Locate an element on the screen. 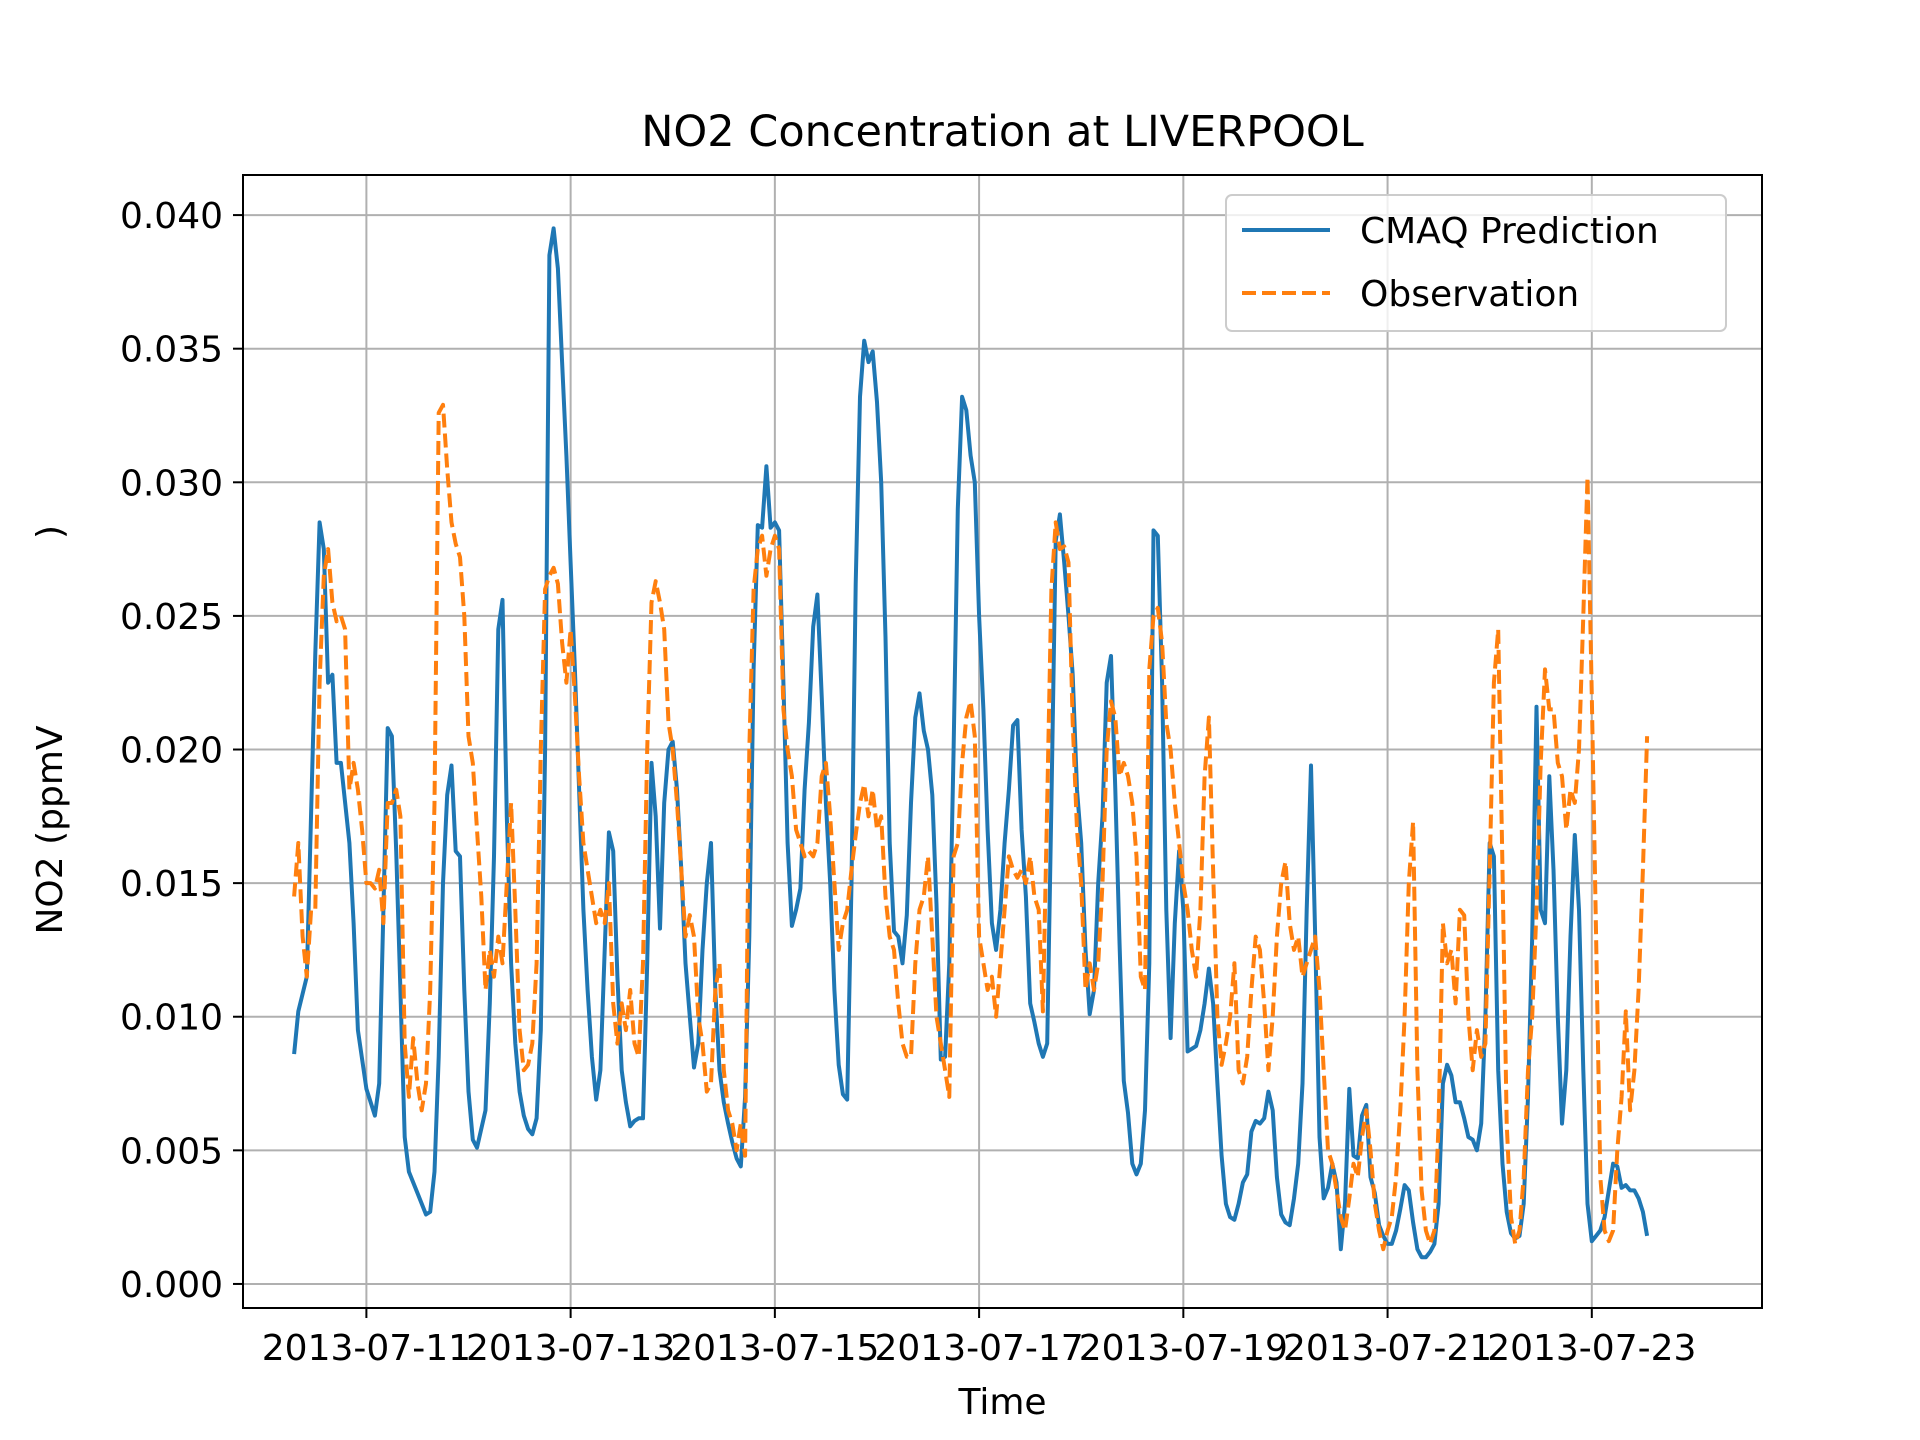 The height and width of the screenshot is (1440, 1920). x-tick-label: 2013-07-17 is located at coordinates (978, 1348).